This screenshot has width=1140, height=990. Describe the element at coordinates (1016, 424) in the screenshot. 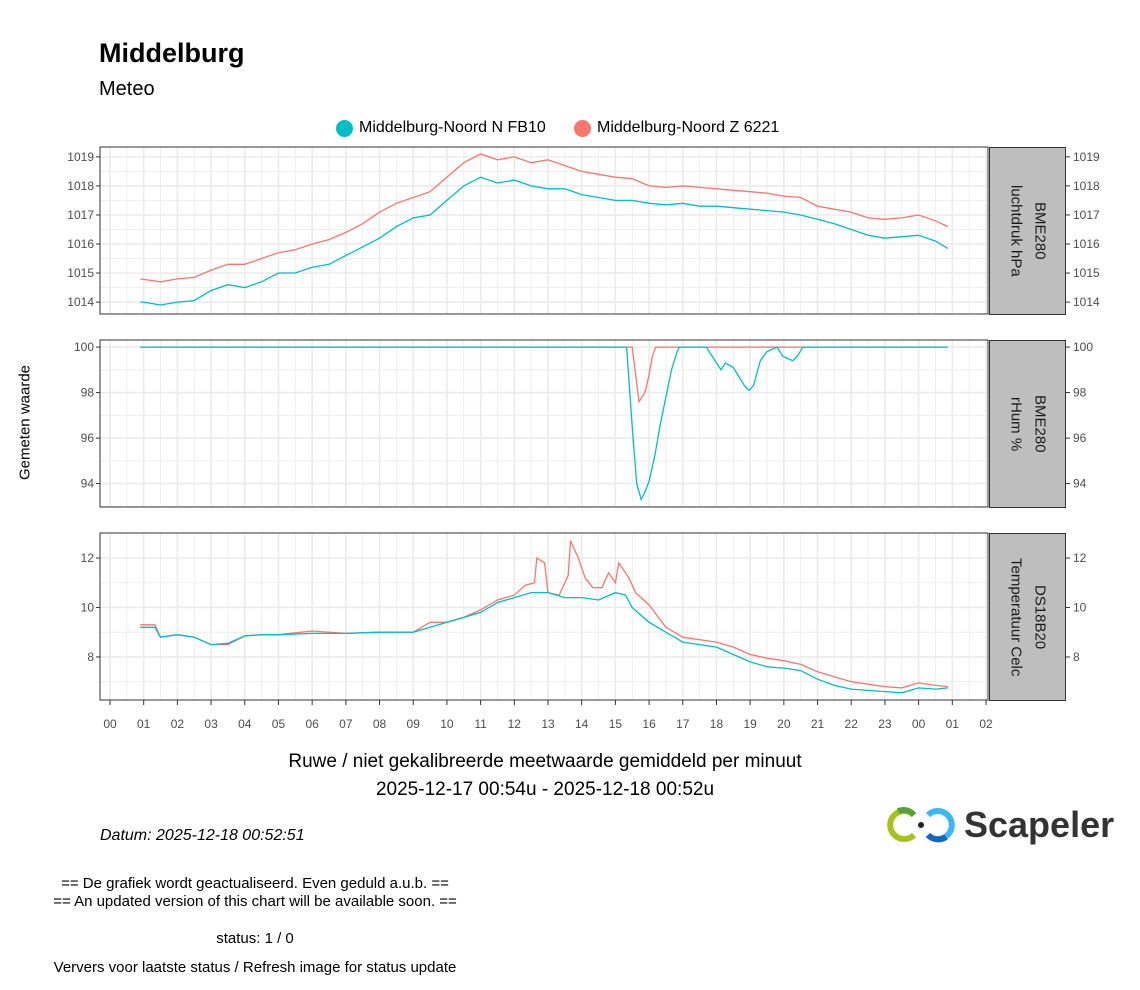

I see `strip-humidity-label: rHum %` at that location.